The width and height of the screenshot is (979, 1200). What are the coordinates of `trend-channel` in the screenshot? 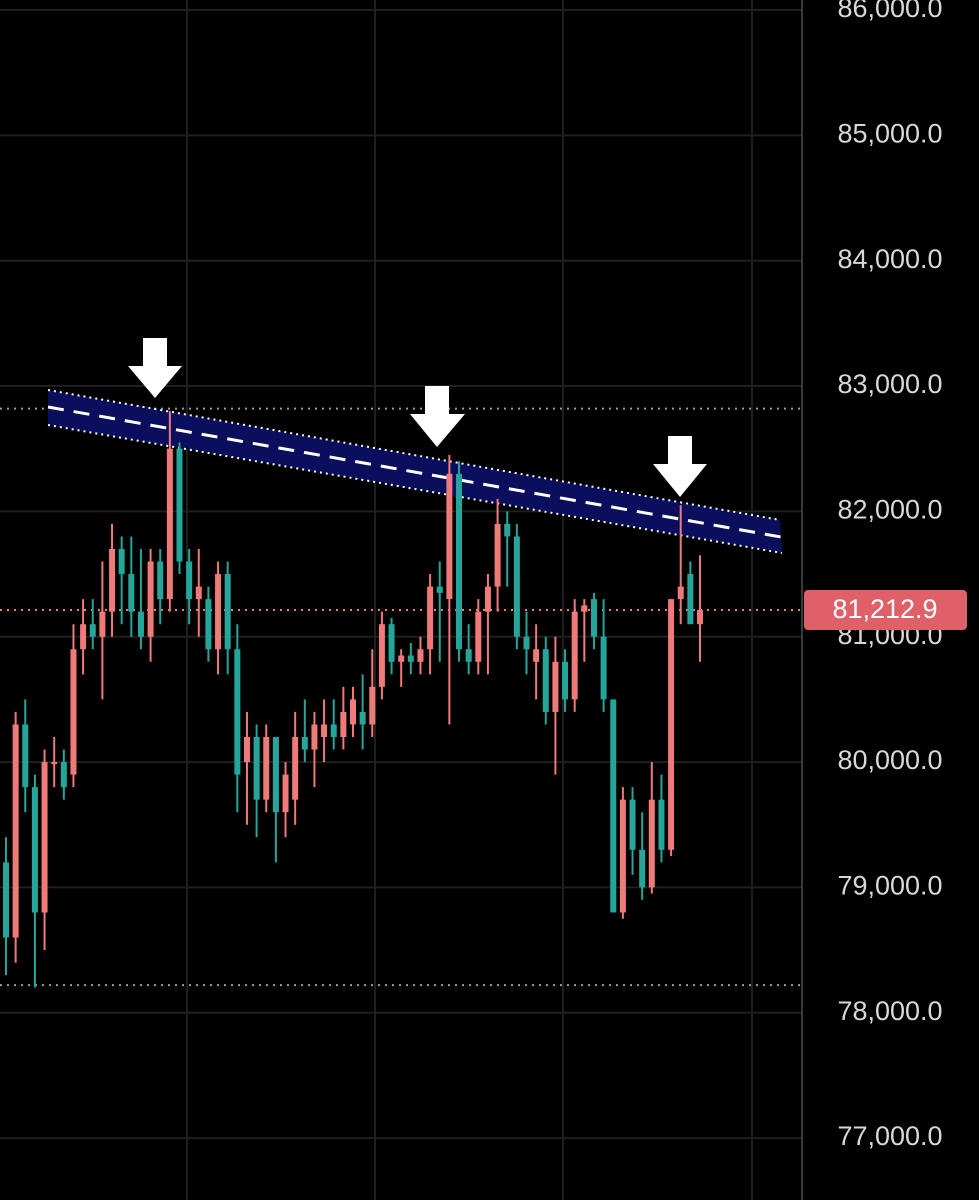 It's located at (415, 471).